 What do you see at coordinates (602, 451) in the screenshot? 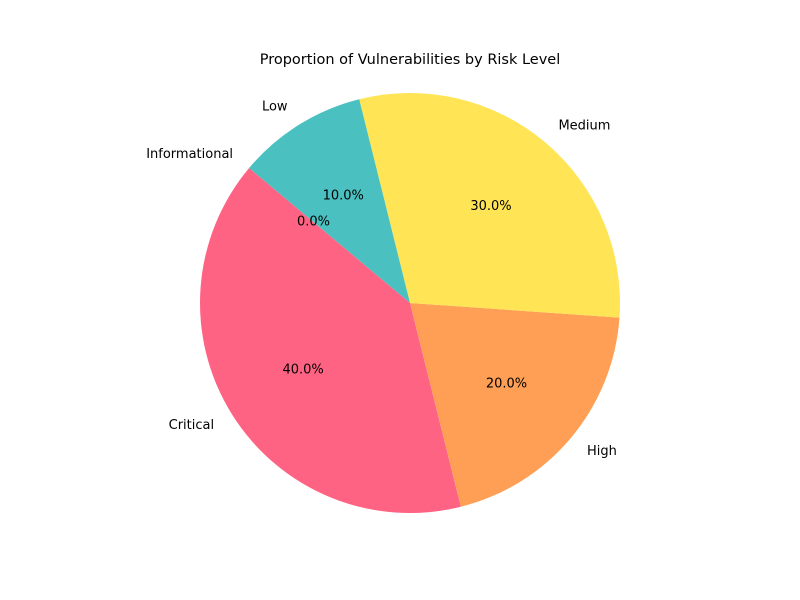
I see `slice-label-high: High` at bounding box center [602, 451].